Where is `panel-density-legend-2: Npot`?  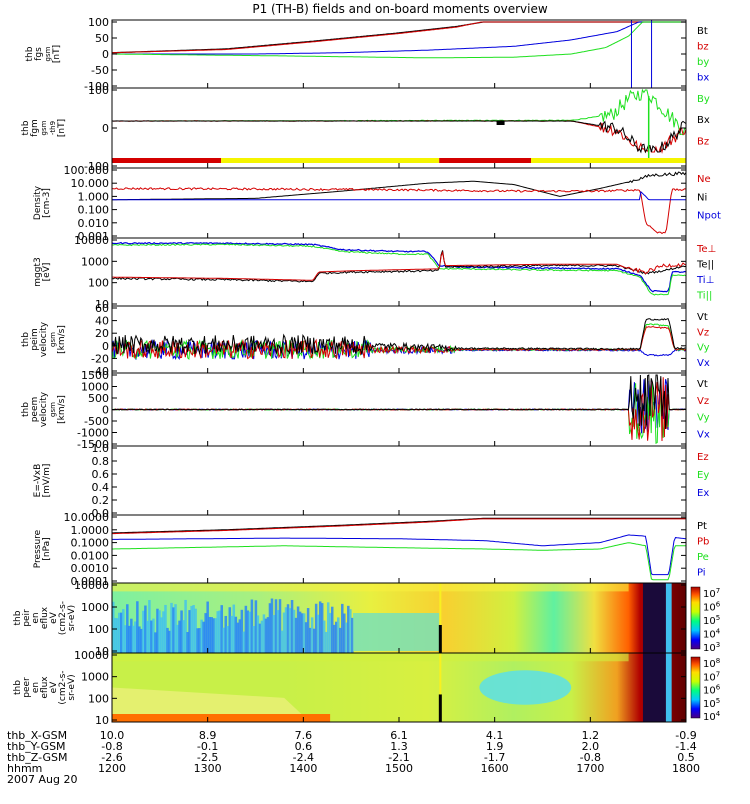
panel-density-legend-2: Npot is located at coordinates (709, 216).